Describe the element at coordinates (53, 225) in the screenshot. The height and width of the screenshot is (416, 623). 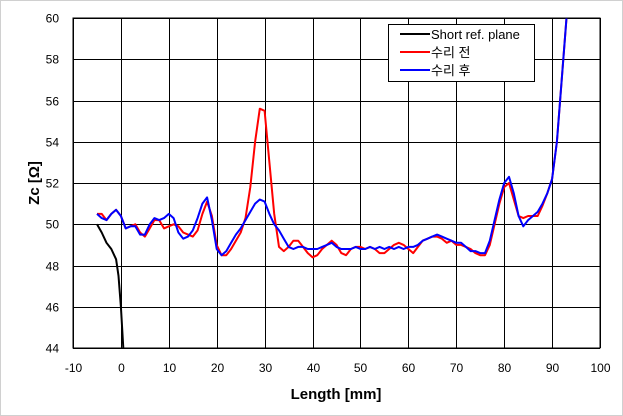
I see `y-tick-label: 50` at that location.